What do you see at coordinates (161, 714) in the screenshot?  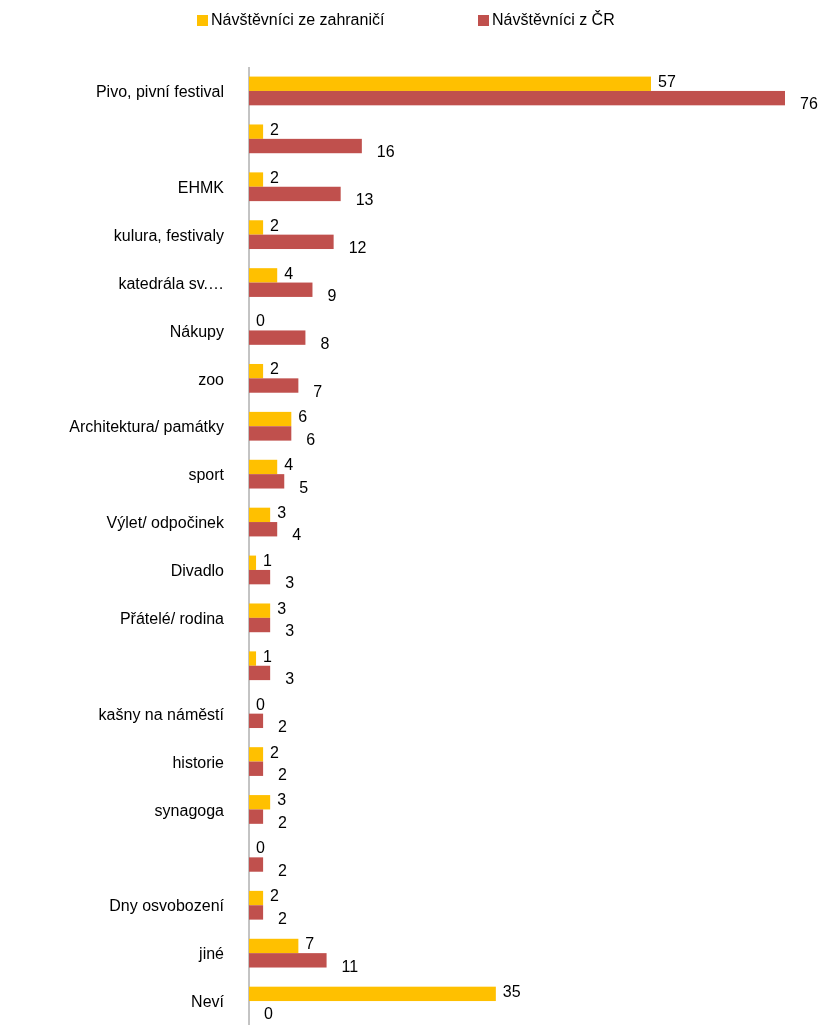 I see `y-tick-label: kašny na náměstí` at bounding box center [161, 714].